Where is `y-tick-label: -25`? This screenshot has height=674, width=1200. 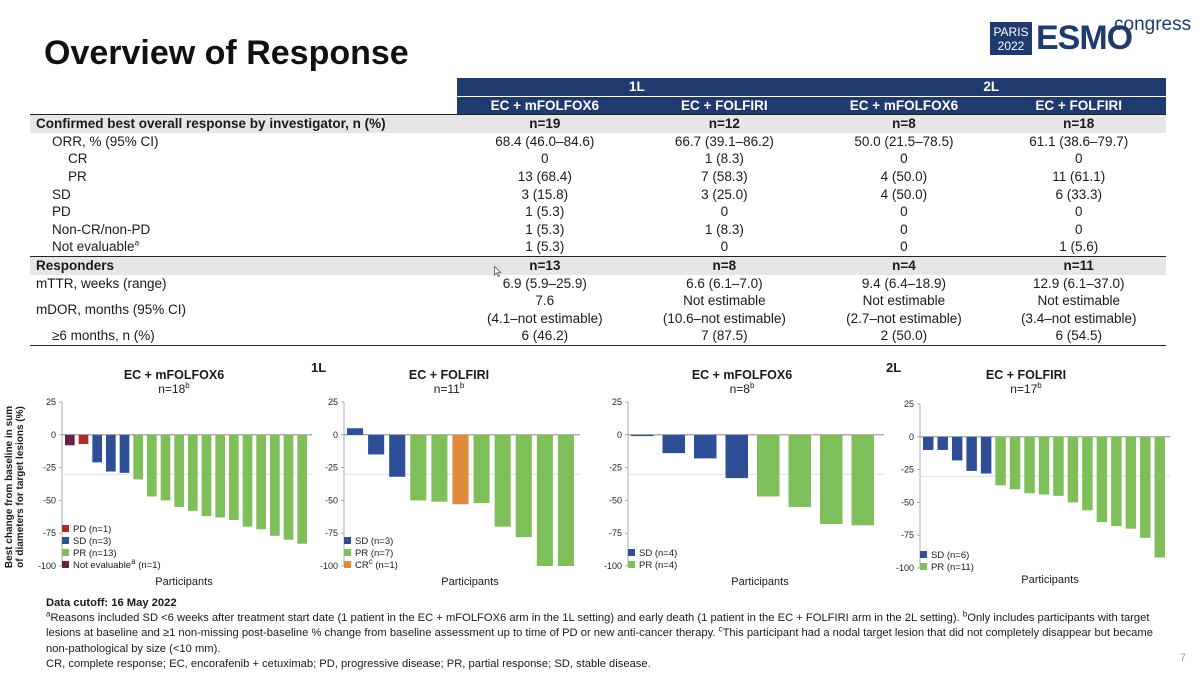
y-tick-label: -25 is located at coordinates (331, 468).